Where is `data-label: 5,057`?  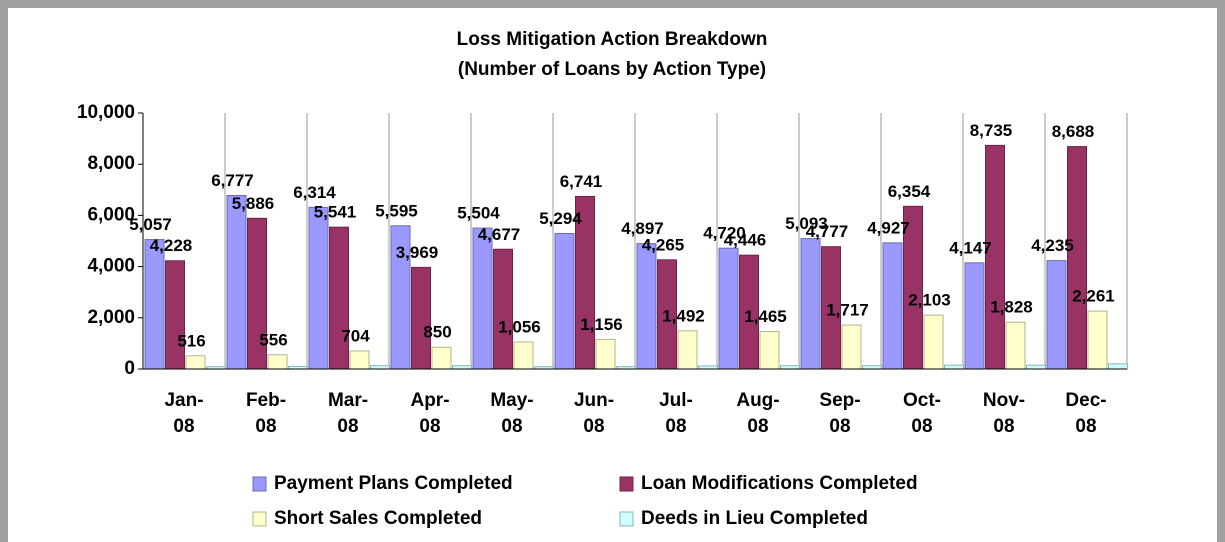 data-label: 5,057 is located at coordinates (150, 224).